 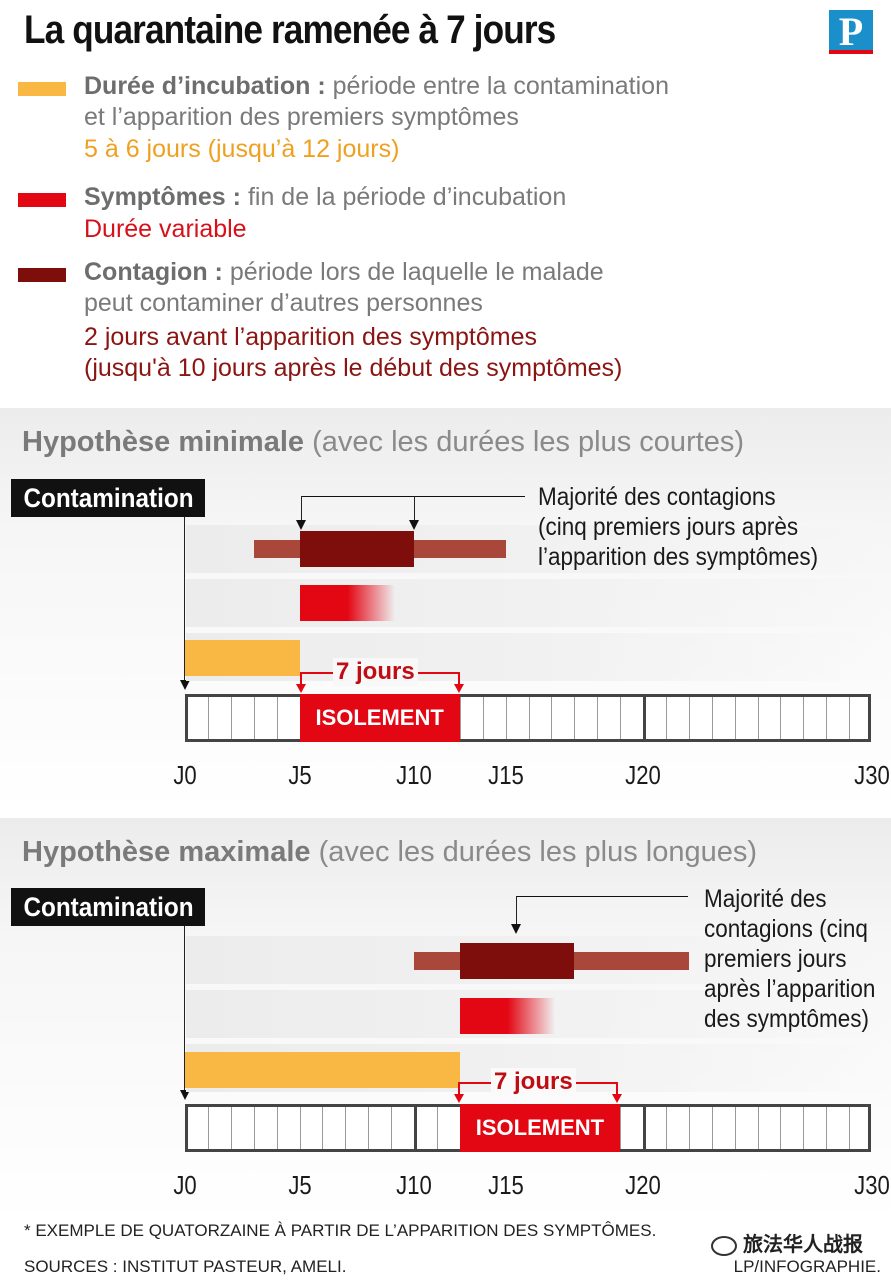 What do you see at coordinates (528, 442) in the screenshot?
I see `panel-minimal-title-rest: (avec les durées les plus courtes)` at bounding box center [528, 442].